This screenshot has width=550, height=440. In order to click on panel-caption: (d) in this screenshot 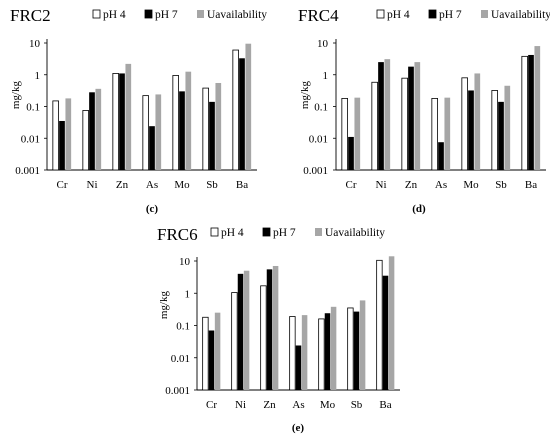, I will do `click(419, 209)`.